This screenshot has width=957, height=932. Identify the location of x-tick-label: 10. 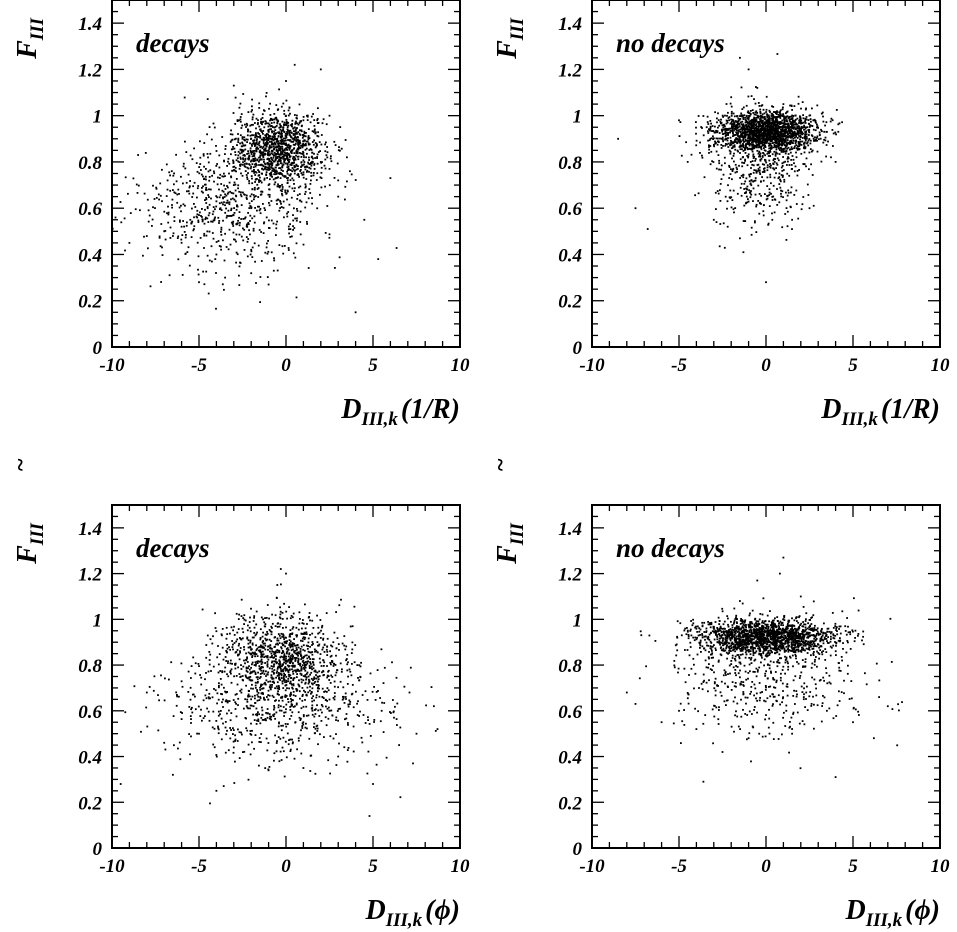
(461, 365).